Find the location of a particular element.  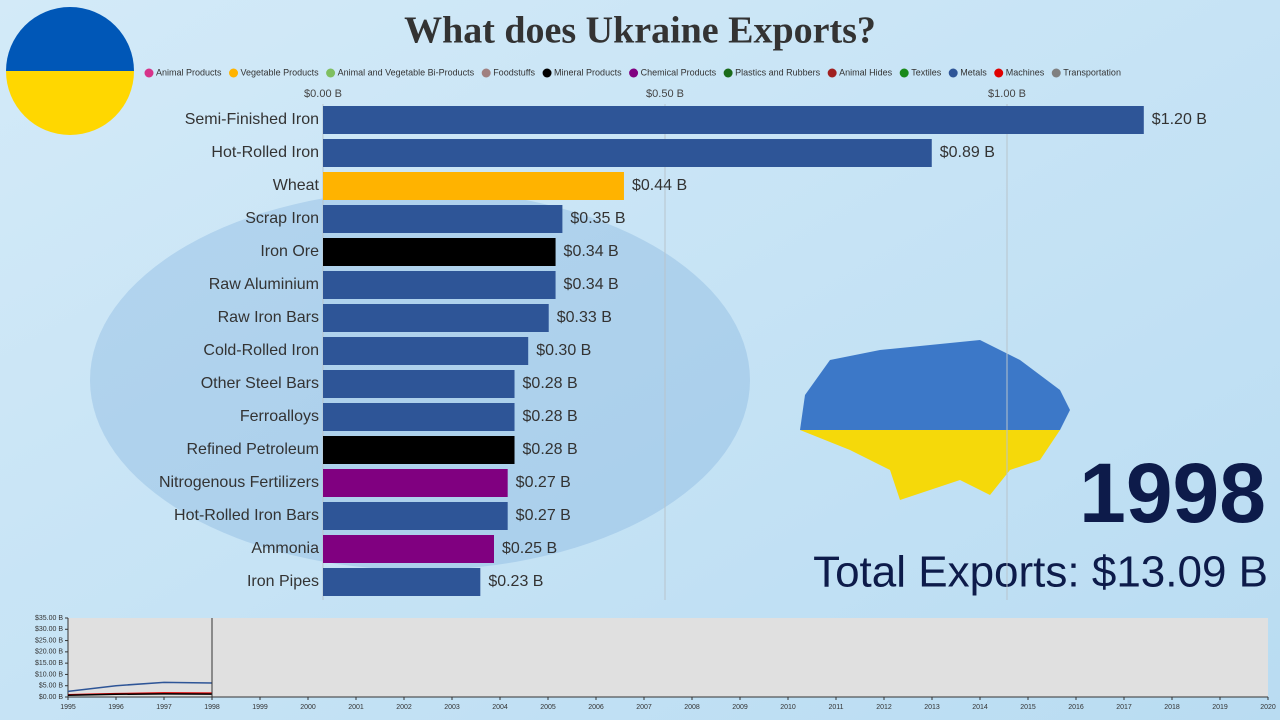

x-tick-label: 1999 is located at coordinates (260, 707).